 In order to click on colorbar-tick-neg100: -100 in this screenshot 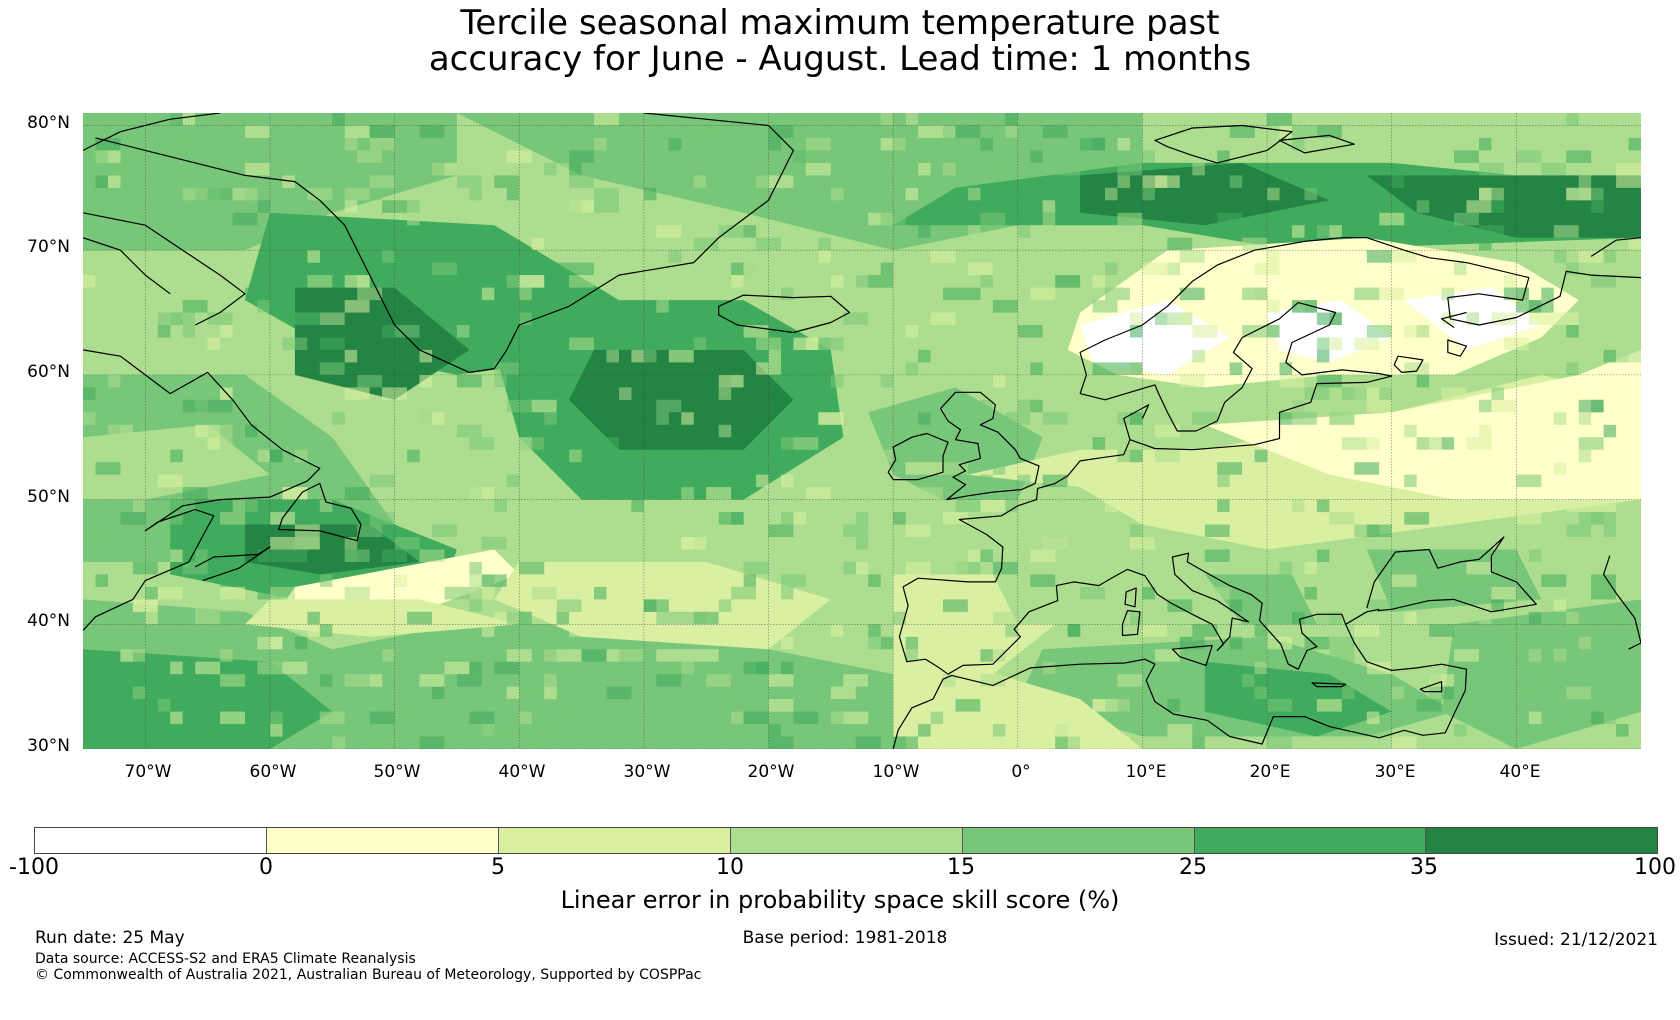, I will do `click(34, 867)`.